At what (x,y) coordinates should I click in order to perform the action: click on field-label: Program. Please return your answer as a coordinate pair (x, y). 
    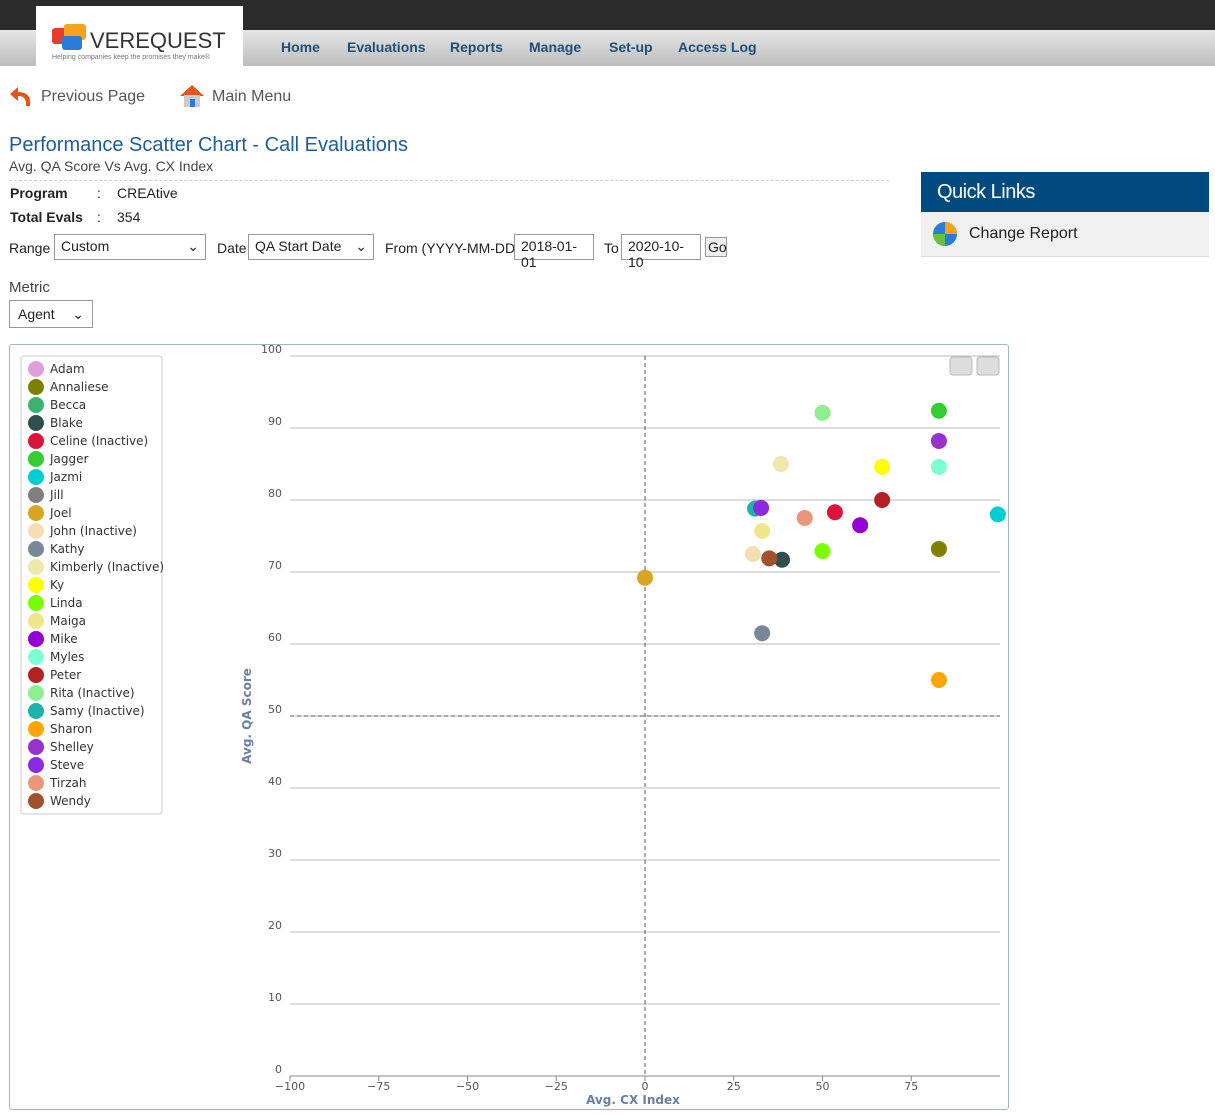
    Looking at the image, I should click on (39, 193).